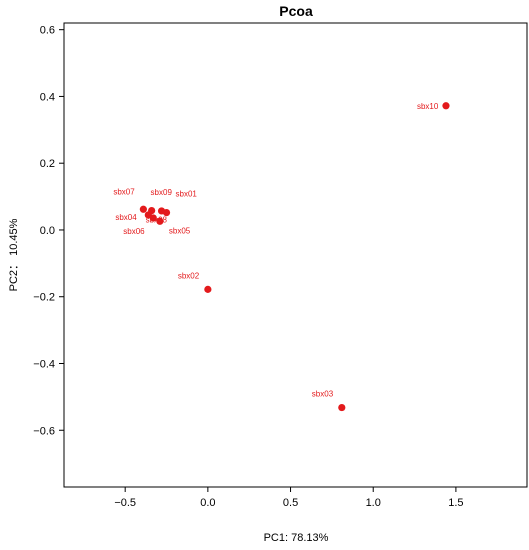 The width and height of the screenshot is (529, 550). I want to click on data-point-sbx08, so click(152, 211).